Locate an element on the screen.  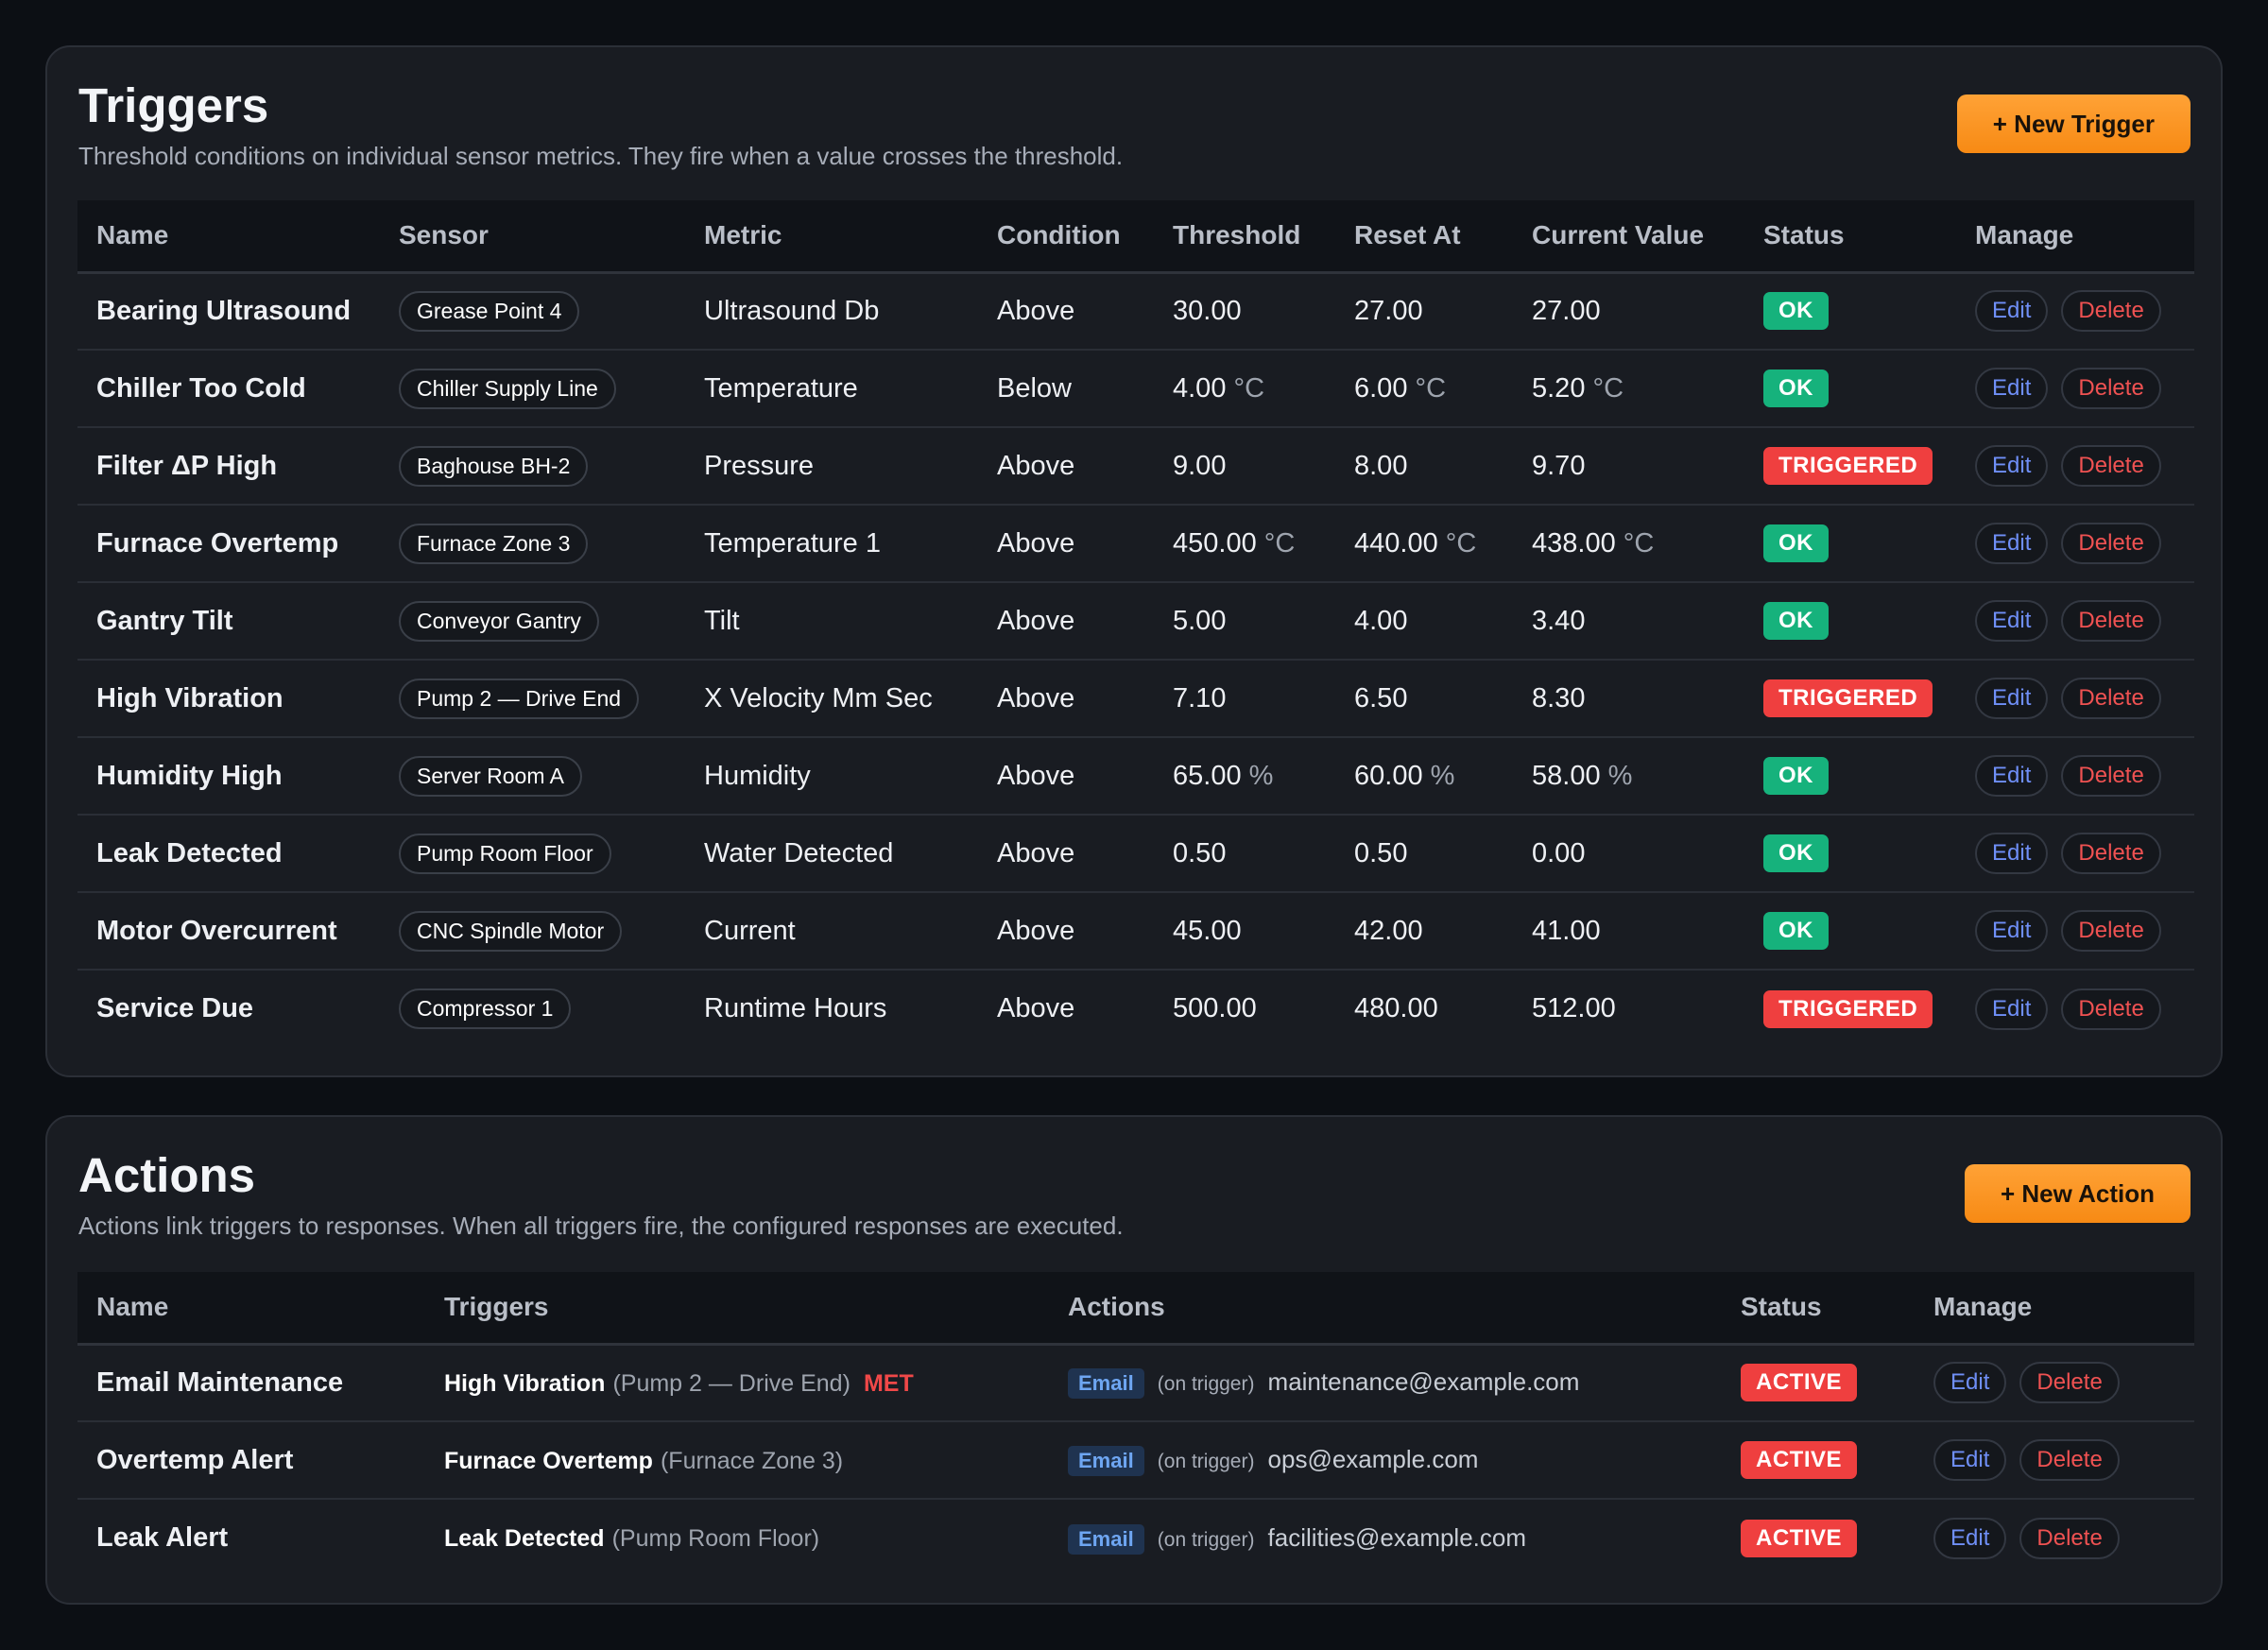
status-cell: TRIGGERED is located at coordinates (1850, 699).